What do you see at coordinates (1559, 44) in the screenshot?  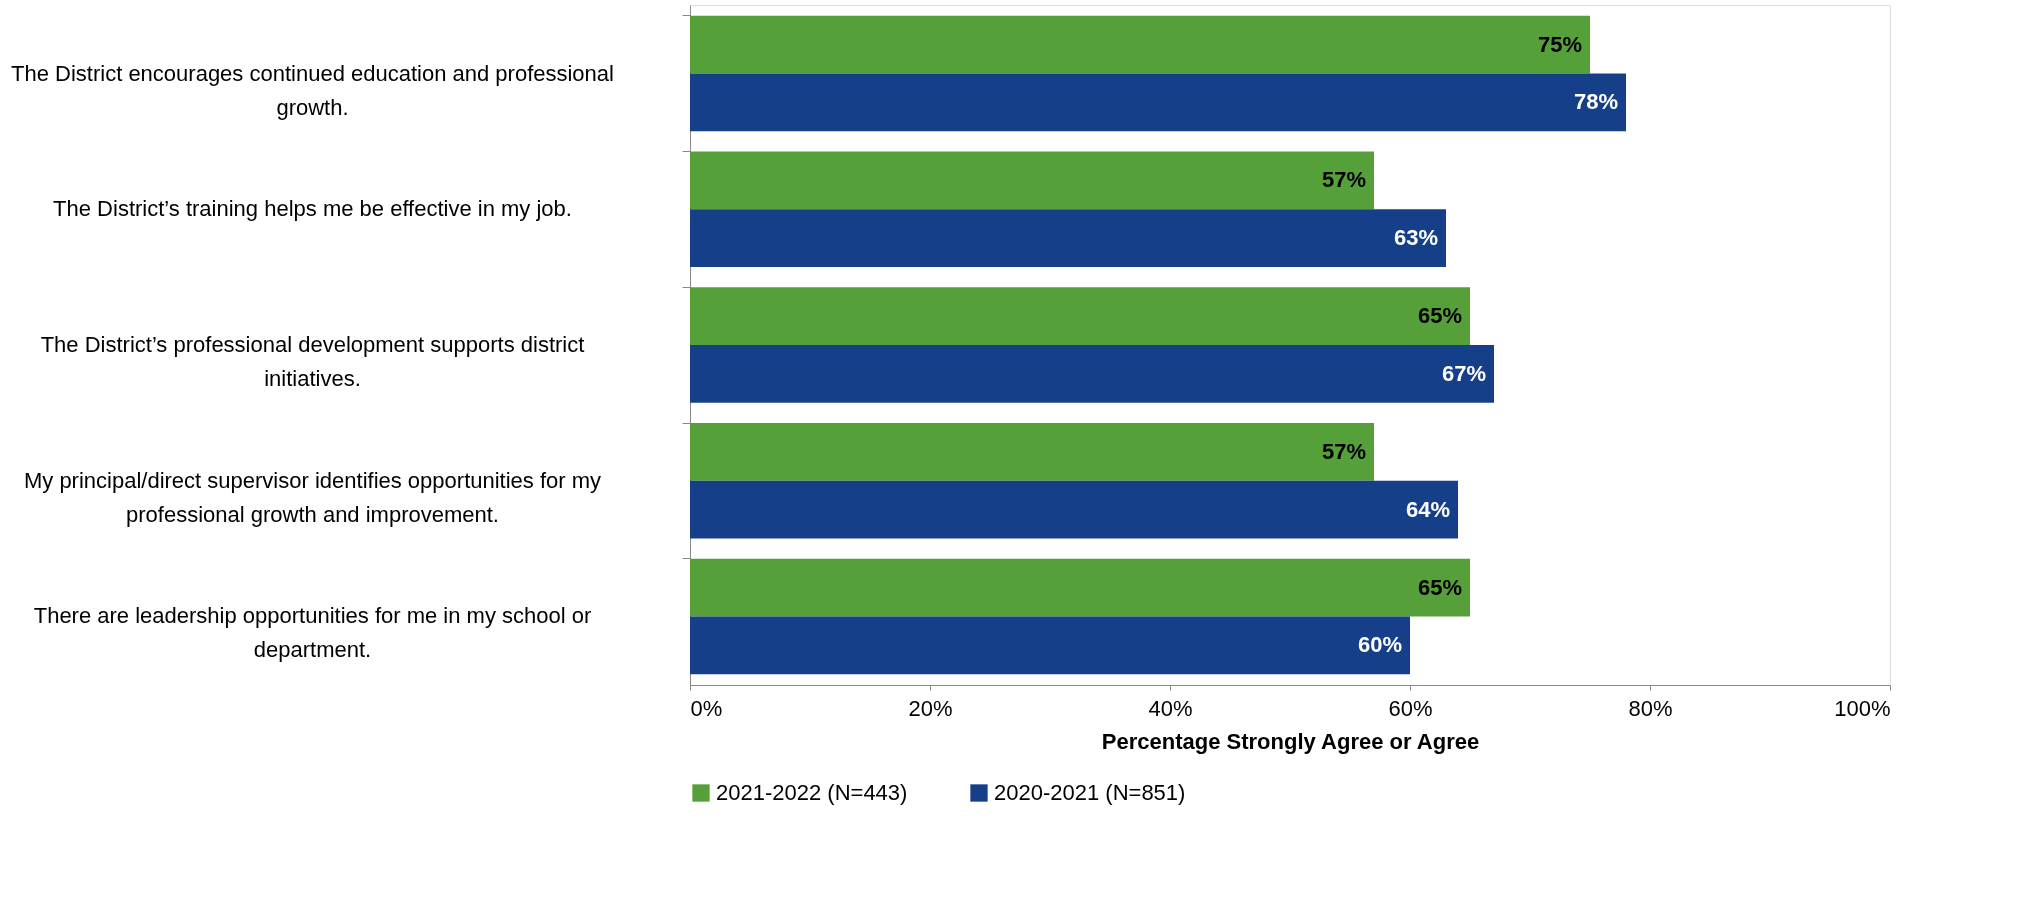 I see `data-label: 75%` at bounding box center [1559, 44].